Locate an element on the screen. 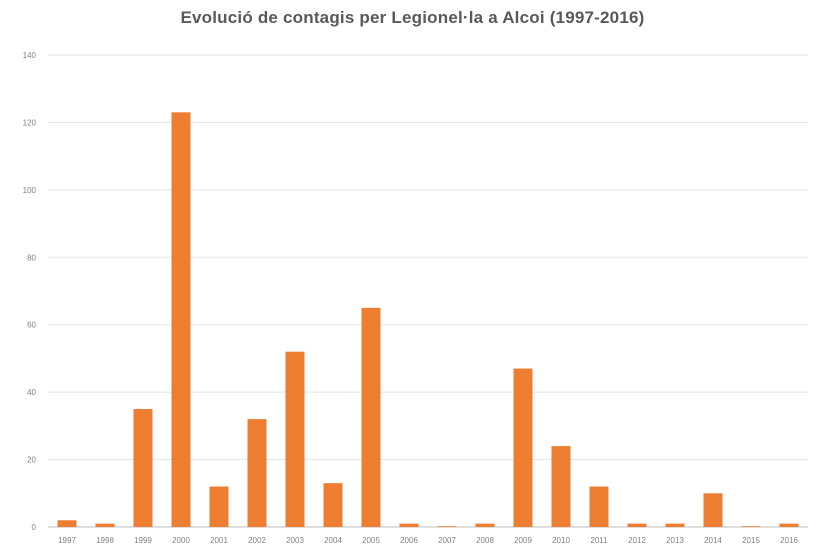 The height and width of the screenshot is (552, 825). x-tick-label: 2013 is located at coordinates (675, 540).